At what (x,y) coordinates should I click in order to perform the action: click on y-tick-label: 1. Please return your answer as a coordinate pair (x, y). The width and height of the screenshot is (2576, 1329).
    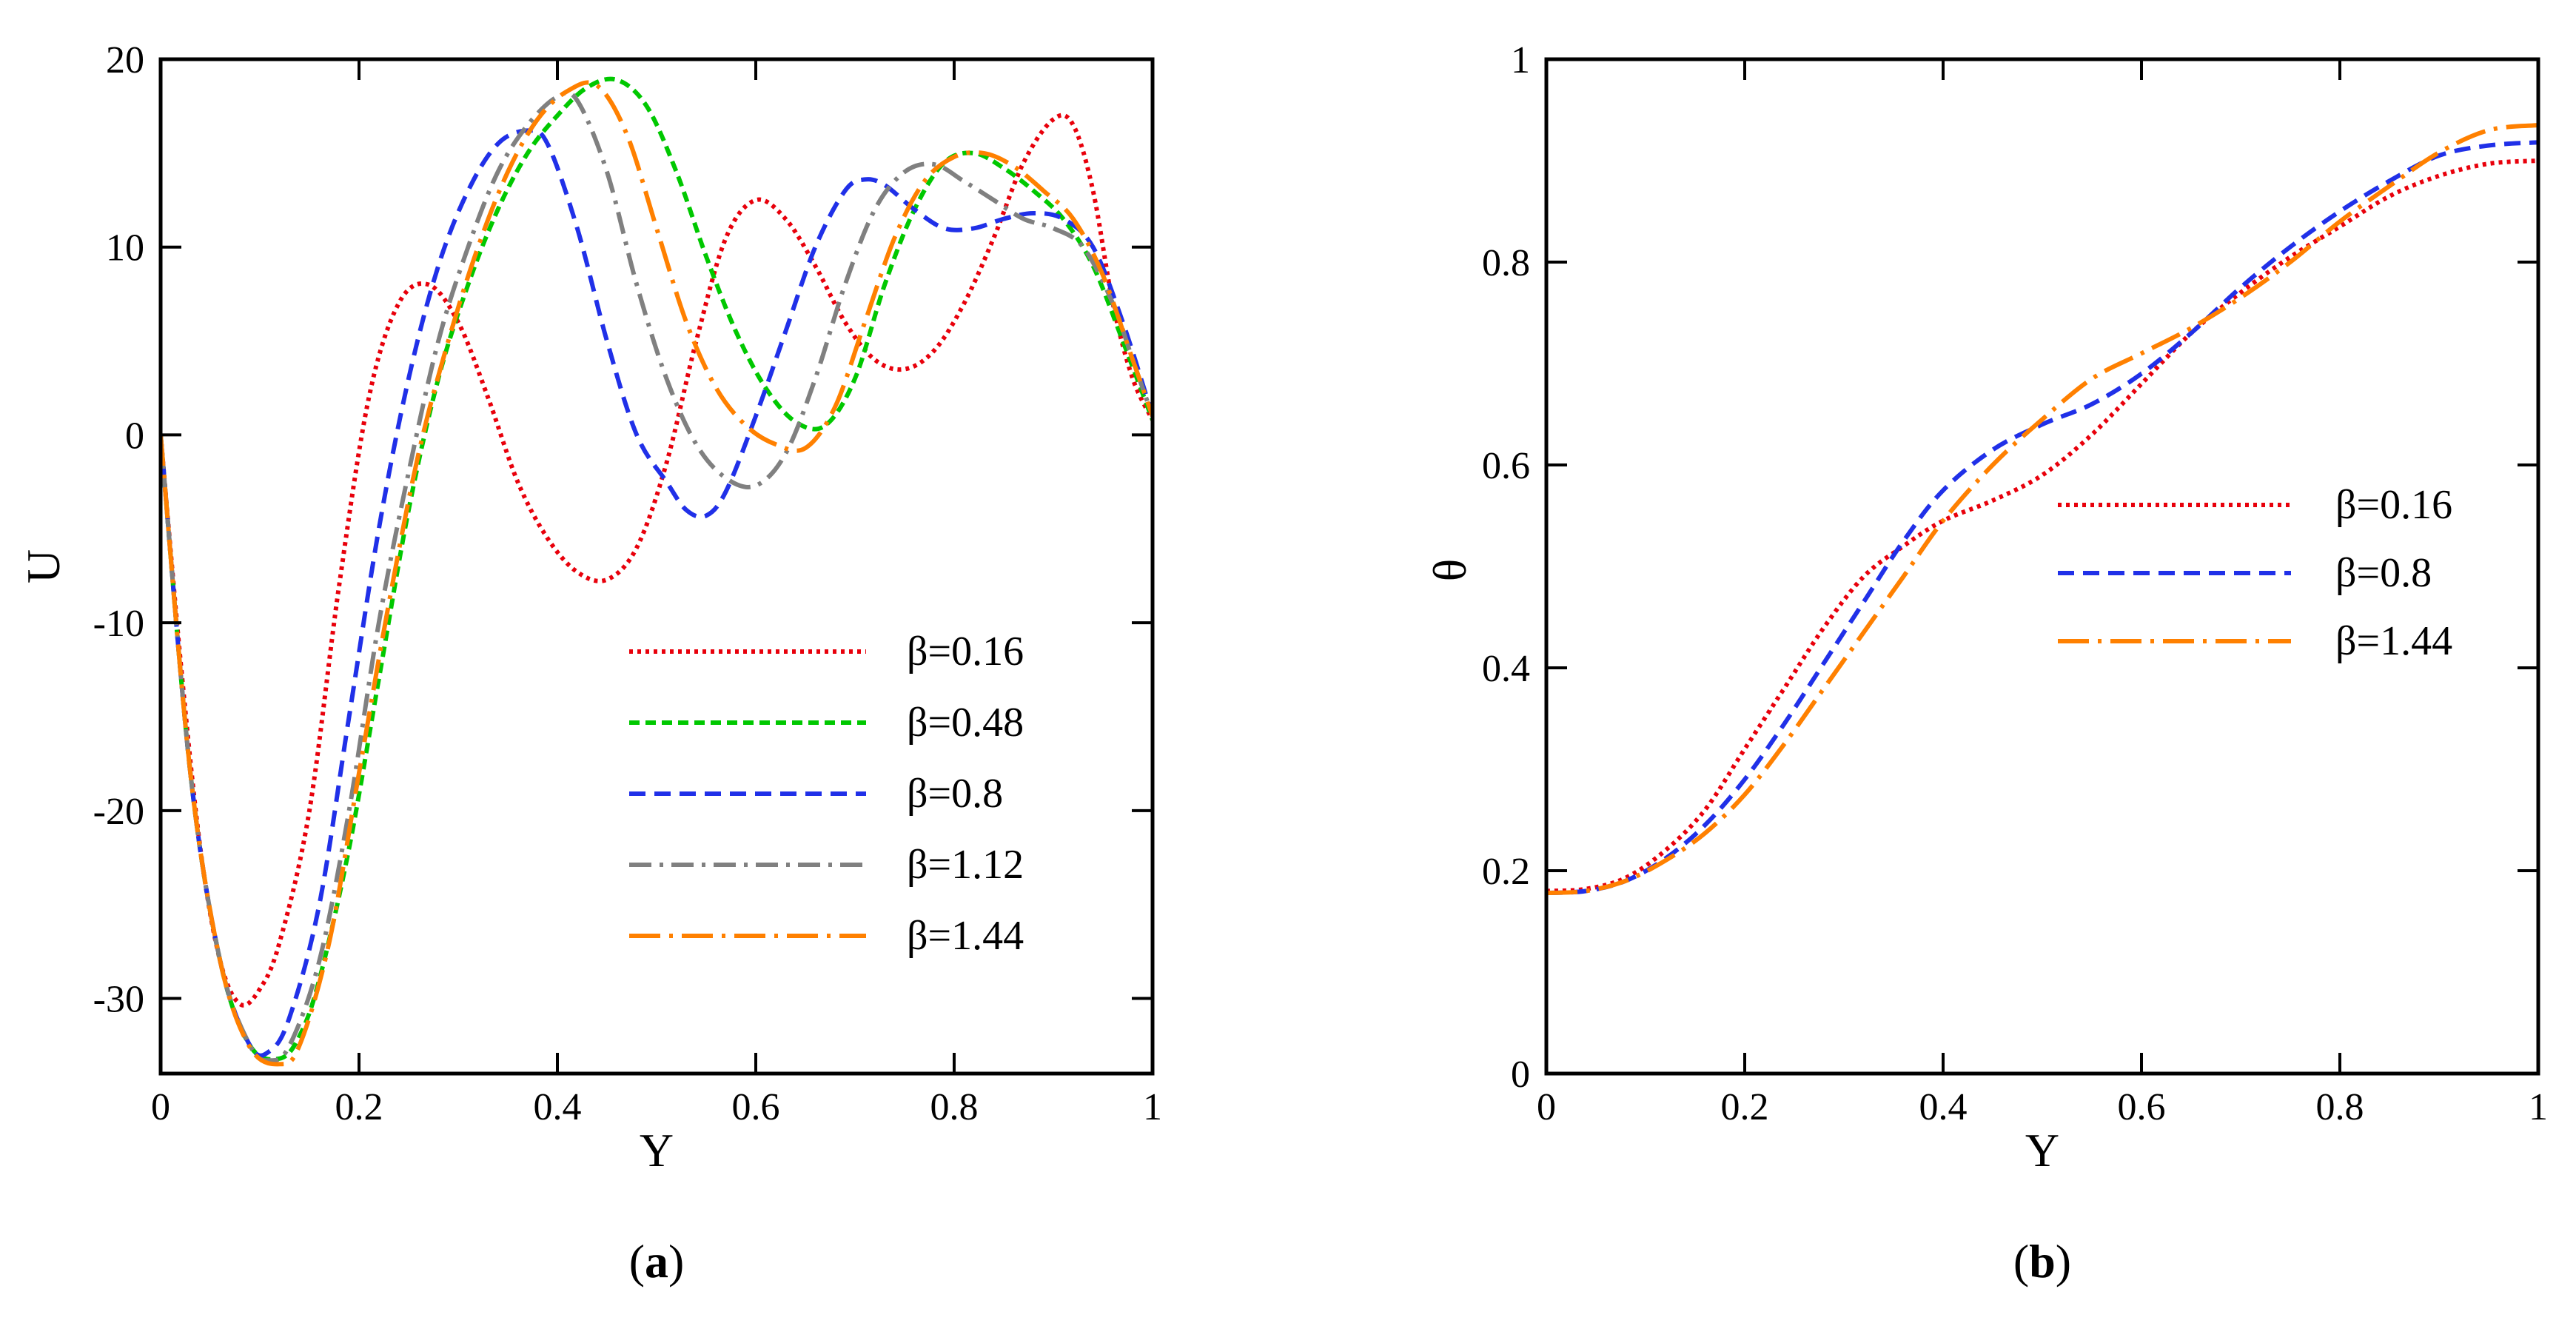
    Looking at the image, I should click on (1520, 60).